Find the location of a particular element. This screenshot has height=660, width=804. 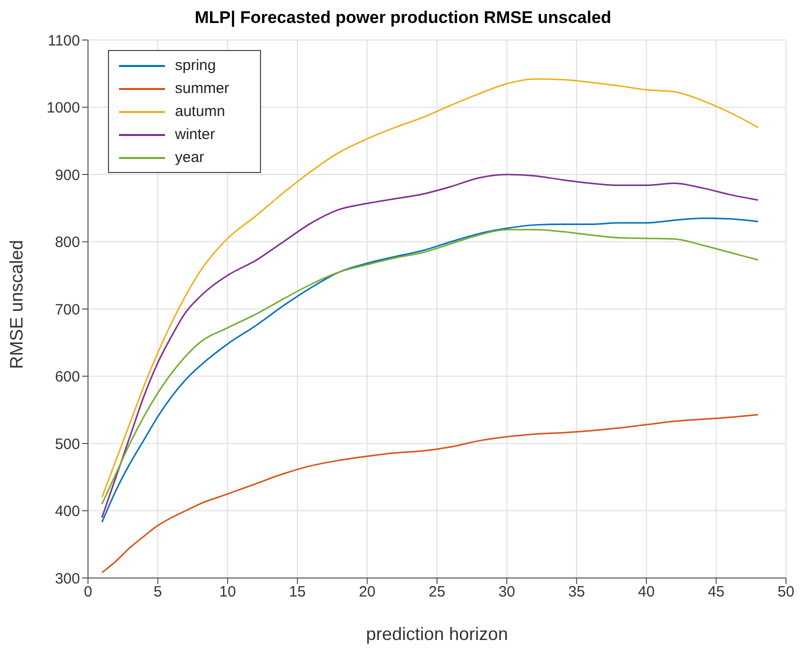

x-tick-label: 40 is located at coordinates (646, 592).